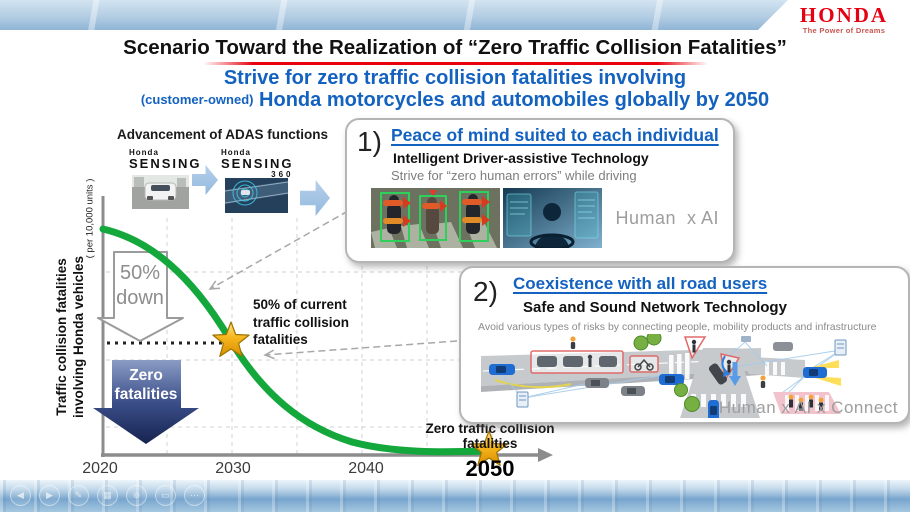 This screenshot has width=910, height=512. What do you see at coordinates (640, 283) in the screenshot?
I see `panel2-heading: Coexistence with all road users` at bounding box center [640, 283].